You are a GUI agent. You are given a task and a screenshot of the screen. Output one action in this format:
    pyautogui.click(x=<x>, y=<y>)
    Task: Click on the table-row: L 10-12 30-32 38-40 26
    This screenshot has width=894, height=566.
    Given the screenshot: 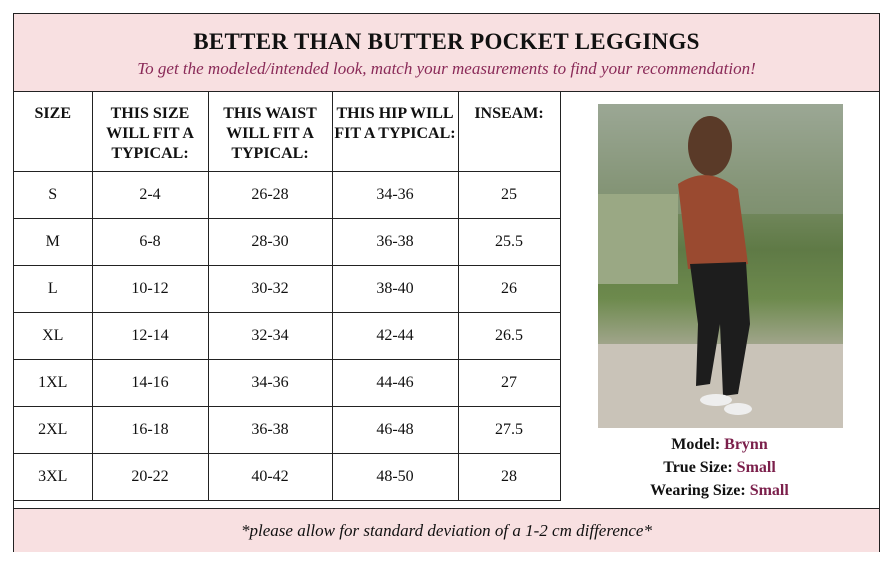 What is the action you would take?
    pyautogui.click(x=287, y=289)
    